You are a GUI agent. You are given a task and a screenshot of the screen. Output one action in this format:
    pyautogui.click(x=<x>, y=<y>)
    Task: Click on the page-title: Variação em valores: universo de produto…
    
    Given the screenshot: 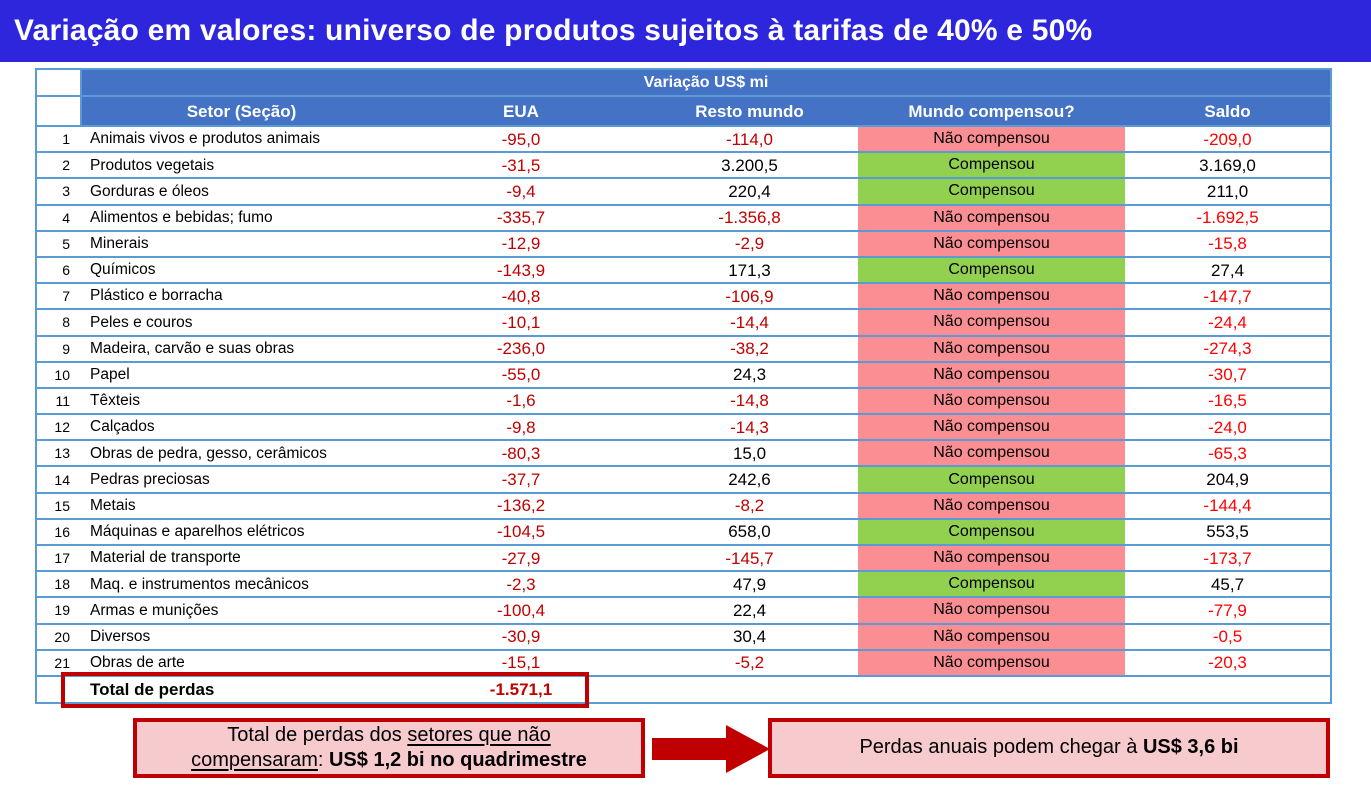 What is the action you would take?
    pyautogui.click(x=553, y=30)
    